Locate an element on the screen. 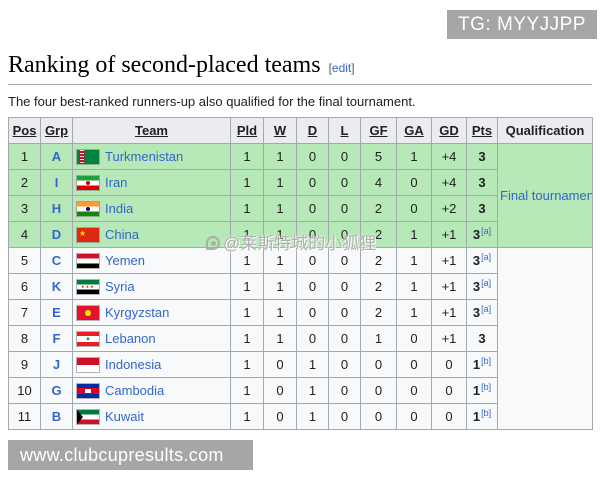  team-cell: Turkmenistan is located at coordinates (151, 156).